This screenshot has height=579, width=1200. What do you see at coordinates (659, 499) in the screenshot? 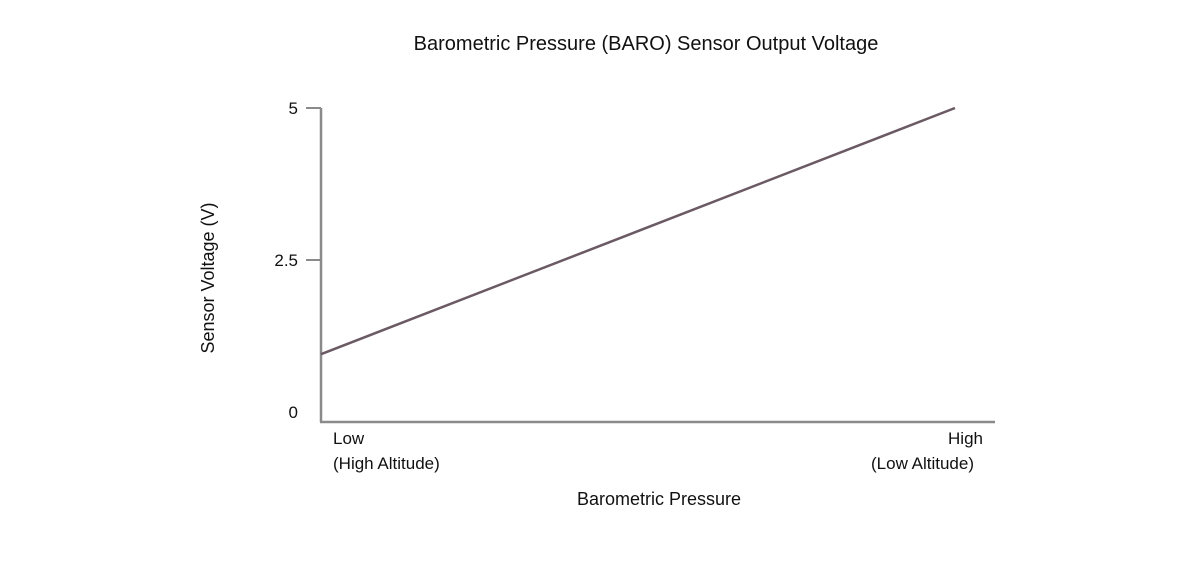
I see `x-axis-title: Barometric Pressure` at bounding box center [659, 499].